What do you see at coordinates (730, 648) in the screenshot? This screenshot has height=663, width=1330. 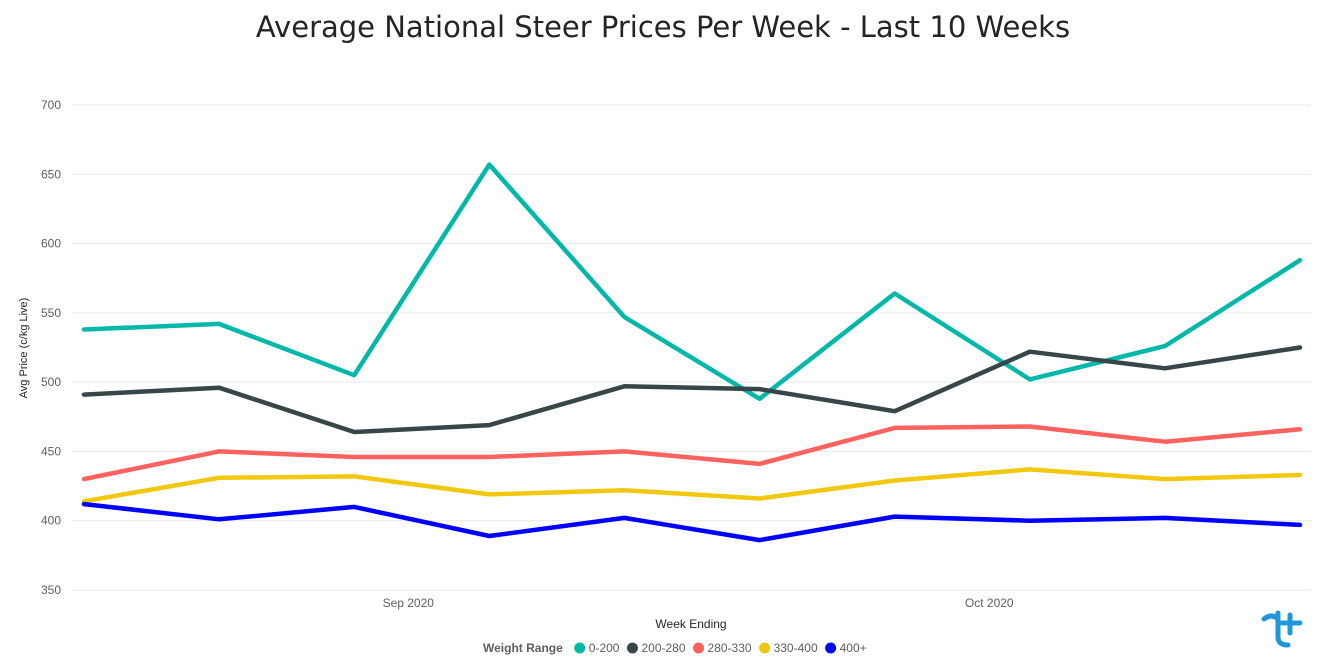 I see `legend-item-label: 280-330` at bounding box center [730, 648].